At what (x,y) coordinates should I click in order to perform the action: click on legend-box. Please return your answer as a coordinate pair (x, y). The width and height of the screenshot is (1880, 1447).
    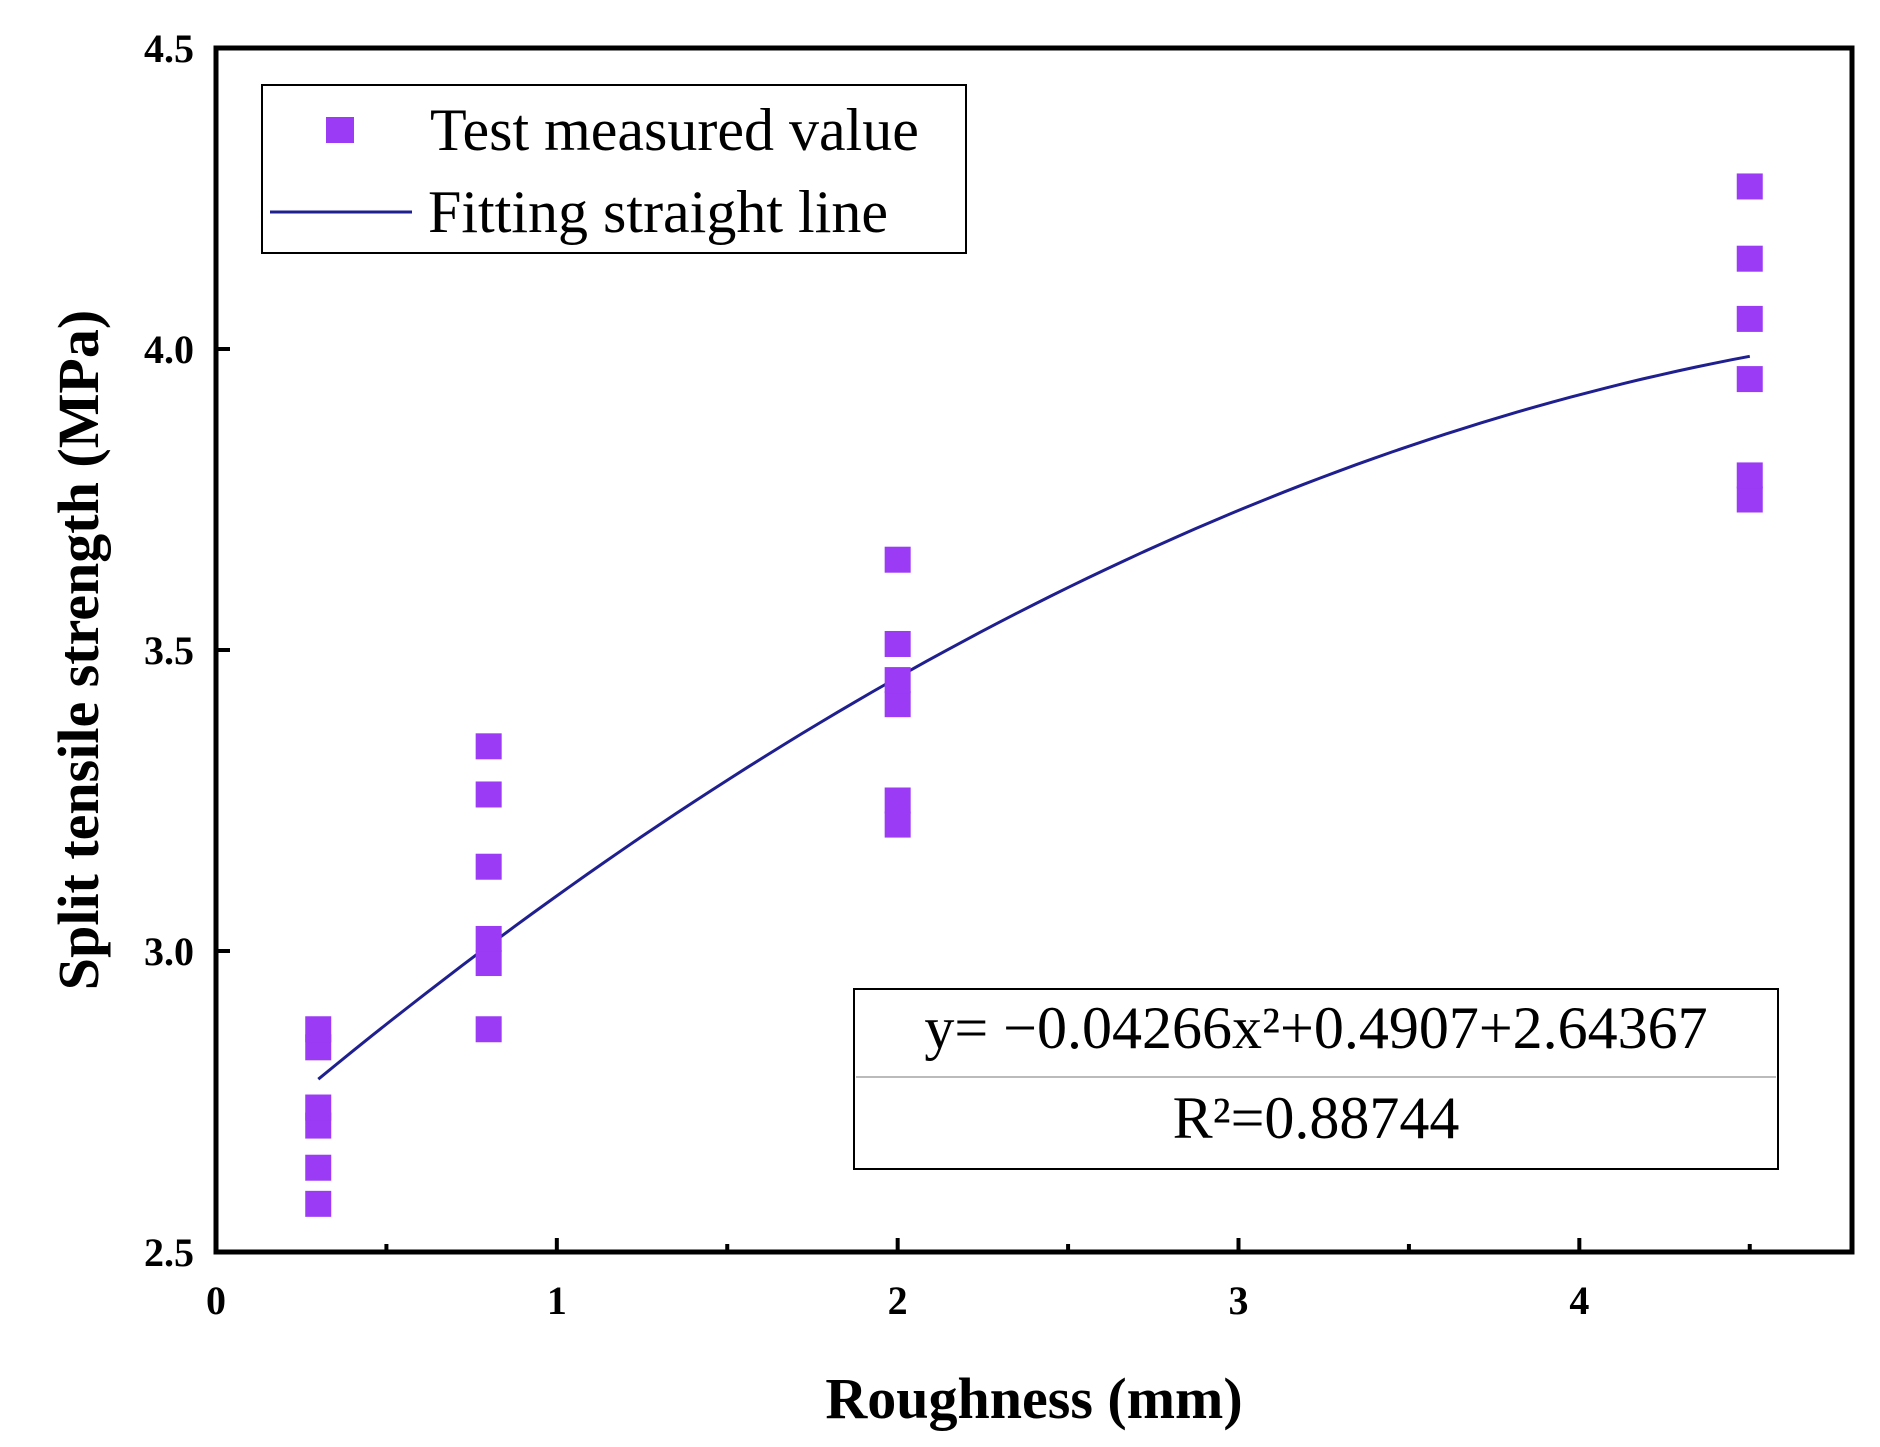
    Looking at the image, I should click on (614, 169).